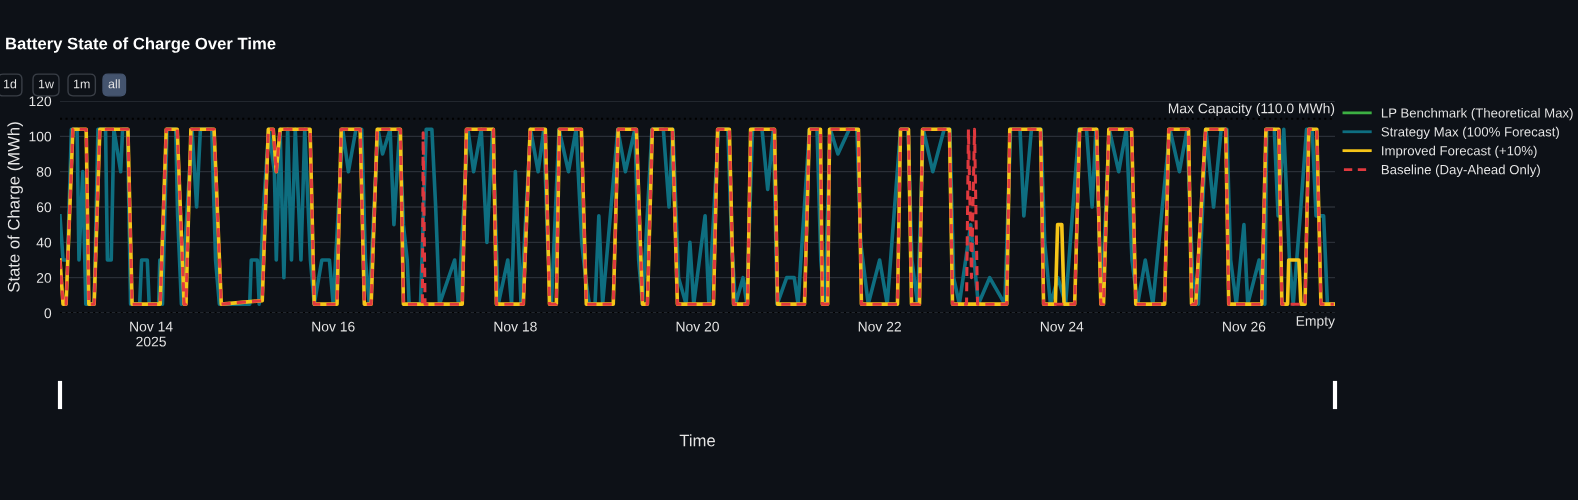 This screenshot has height=500, width=1578. Describe the element at coordinates (141, 45) in the screenshot. I see `chart-title: Battery State of Charge Over Time` at that location.